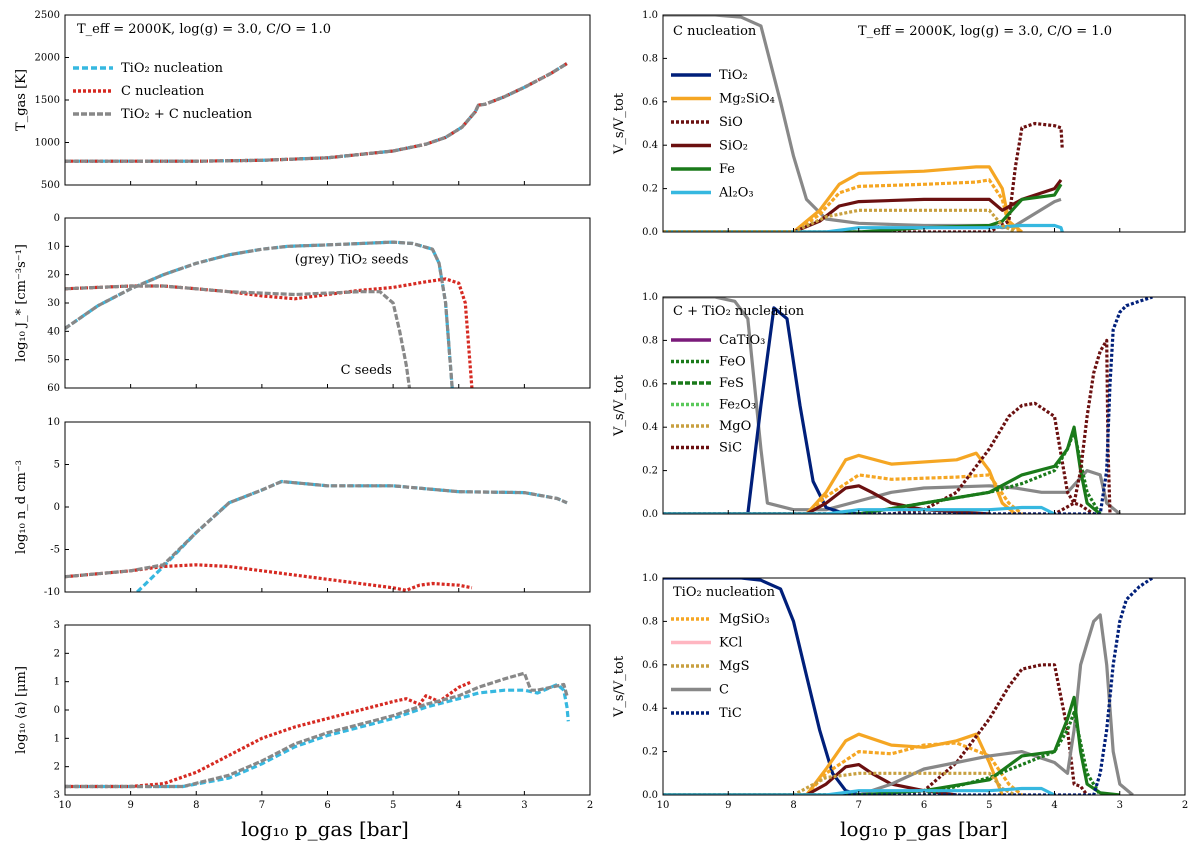 The height and width of the screenshot is (858, 1200). Describe the element at coordinates (650, 795) in the screenshot. I see `y-tick-label: 0.0` at that location.